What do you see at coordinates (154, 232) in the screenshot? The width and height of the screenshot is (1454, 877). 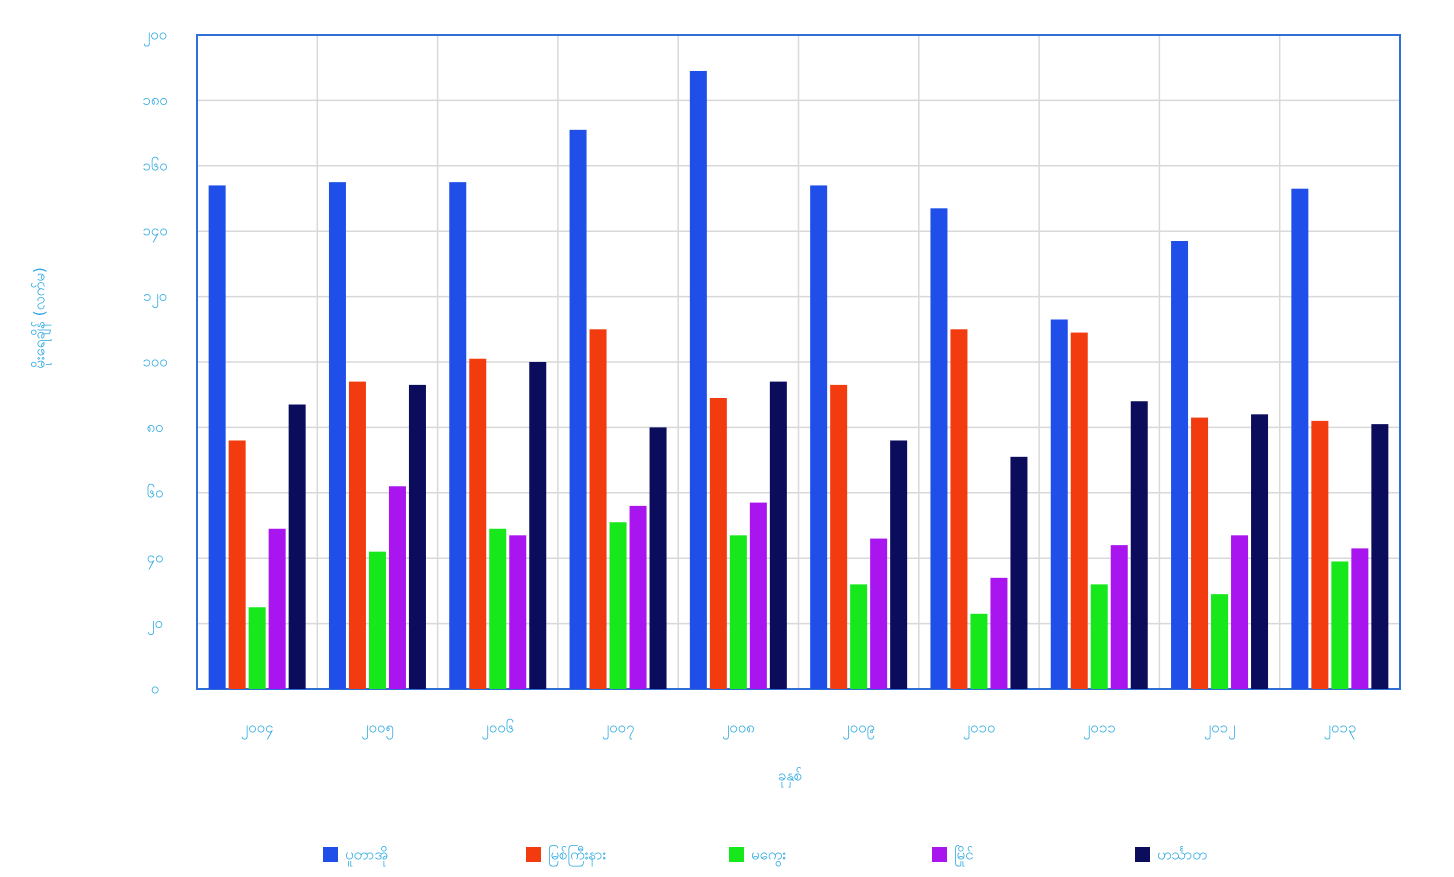 I see `y-tick-label: ၁၄၀` at bounding box center [154, 232].